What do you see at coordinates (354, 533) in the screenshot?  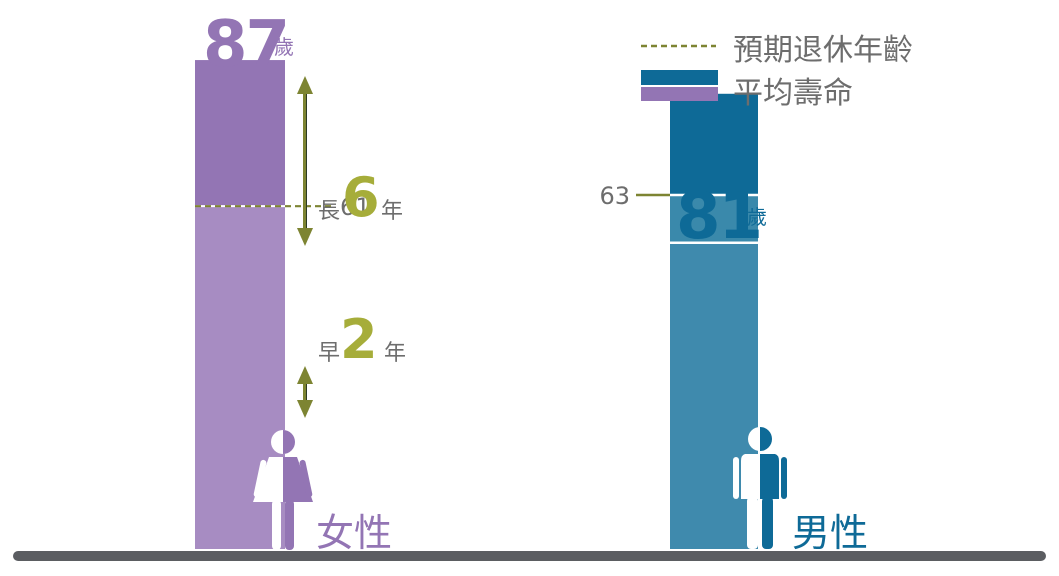 I see `category-label-female: 女性` at bounding box center [354, 533].